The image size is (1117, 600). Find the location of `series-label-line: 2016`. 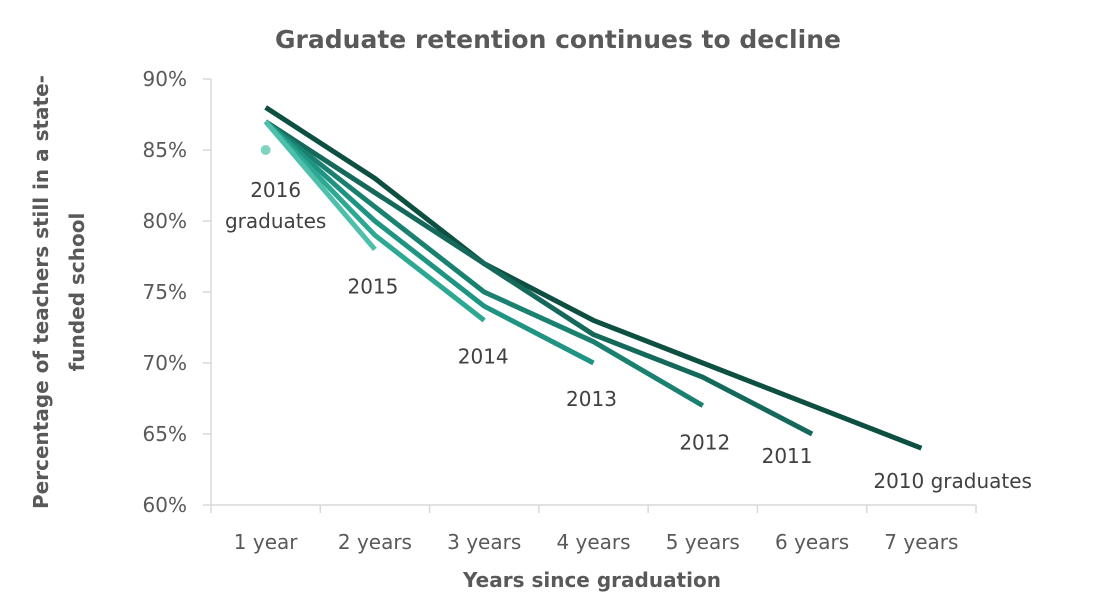

series-label-line: 2016 is located at coordinates (275, 190).